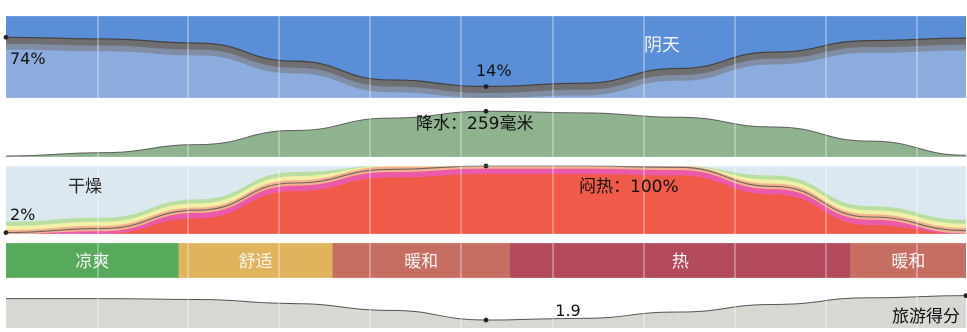 The image size is (967, 332). What do you see at coordinates (494, 70) in the screenshot?
I see `cloud-min-label: 14%` at bounding box center [494, 70].